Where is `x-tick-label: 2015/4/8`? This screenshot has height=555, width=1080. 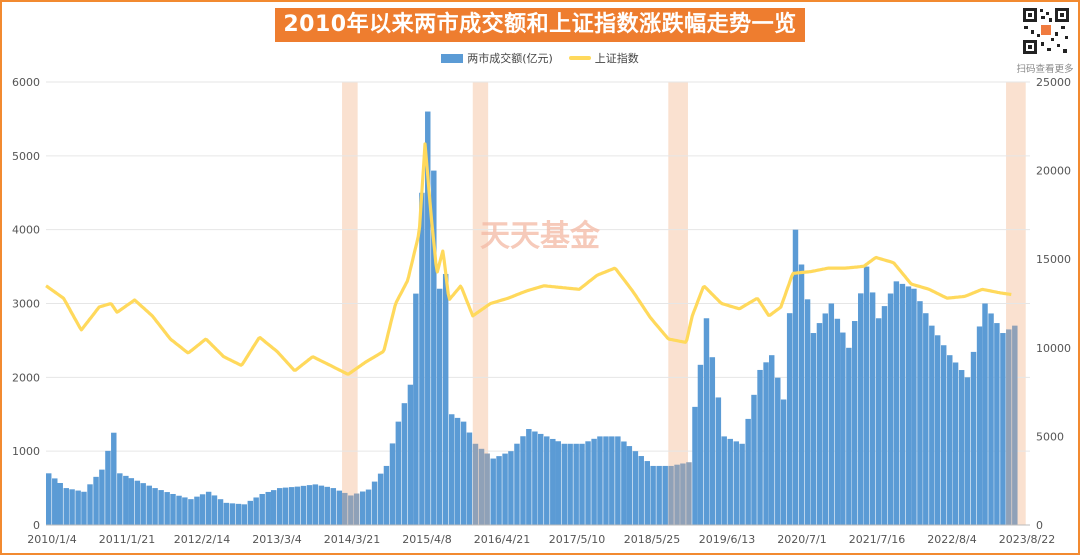 x-tick-label: 2015/4/8 is located at coordinates (426, 539).